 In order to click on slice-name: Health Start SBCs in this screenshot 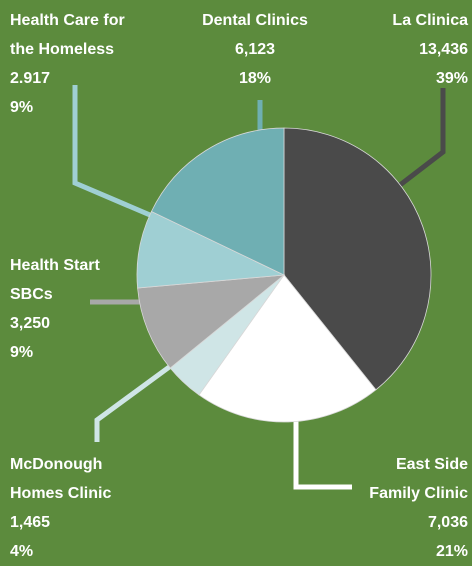, I will do `click(55, 280)`.